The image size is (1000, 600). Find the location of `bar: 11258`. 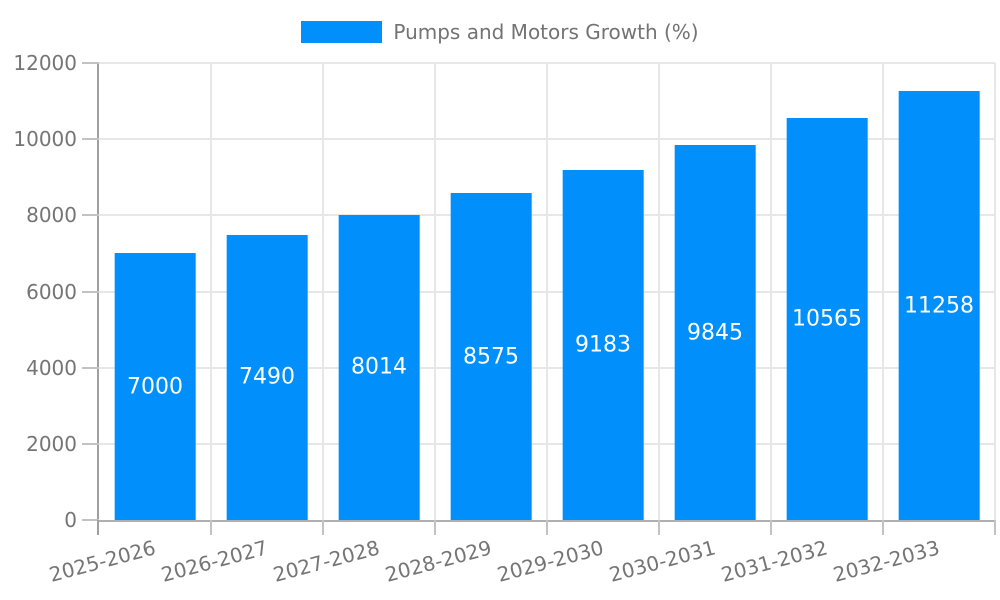

bar: 11258 is located at coordinates (939, 305).